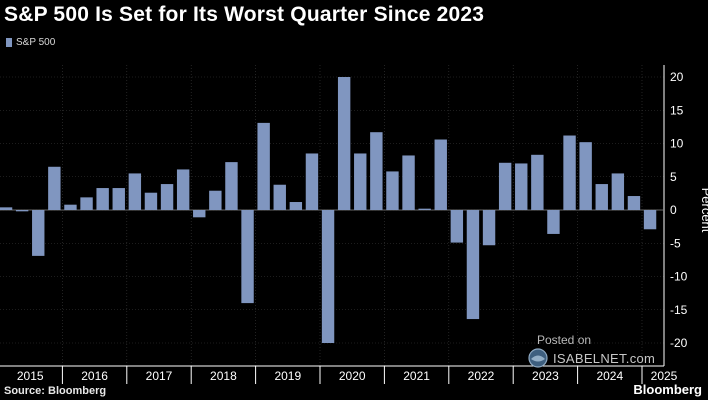 This screenshot has height=400, width=708. Describe the element at coordinates (703, 210) in the screenshot. I see `y-axis-title: Percent` at that location.